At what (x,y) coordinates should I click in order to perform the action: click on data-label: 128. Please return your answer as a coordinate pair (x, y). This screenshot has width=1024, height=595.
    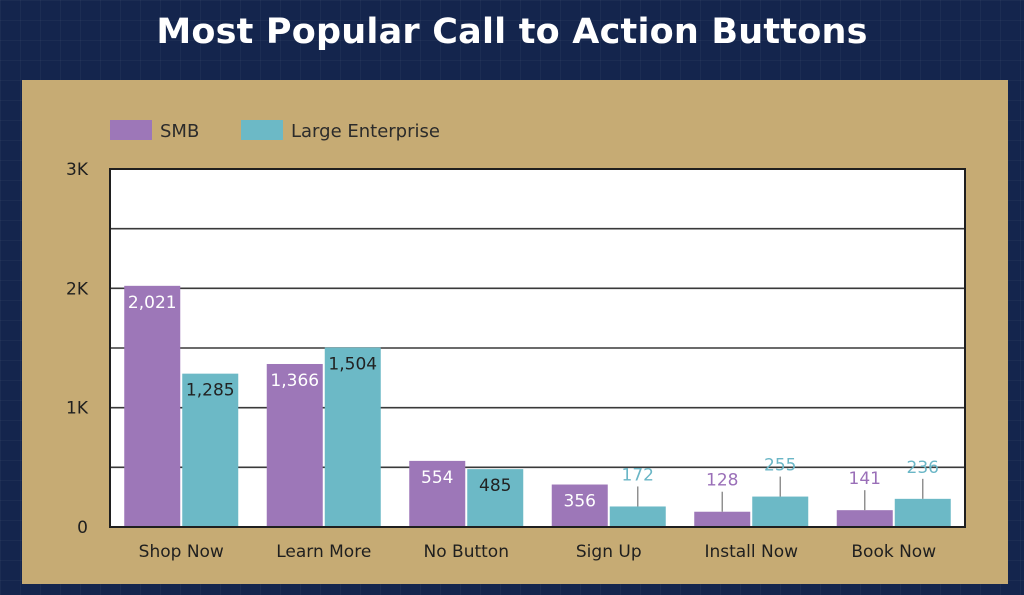
    Looking at the image, I should click on (722, 481).